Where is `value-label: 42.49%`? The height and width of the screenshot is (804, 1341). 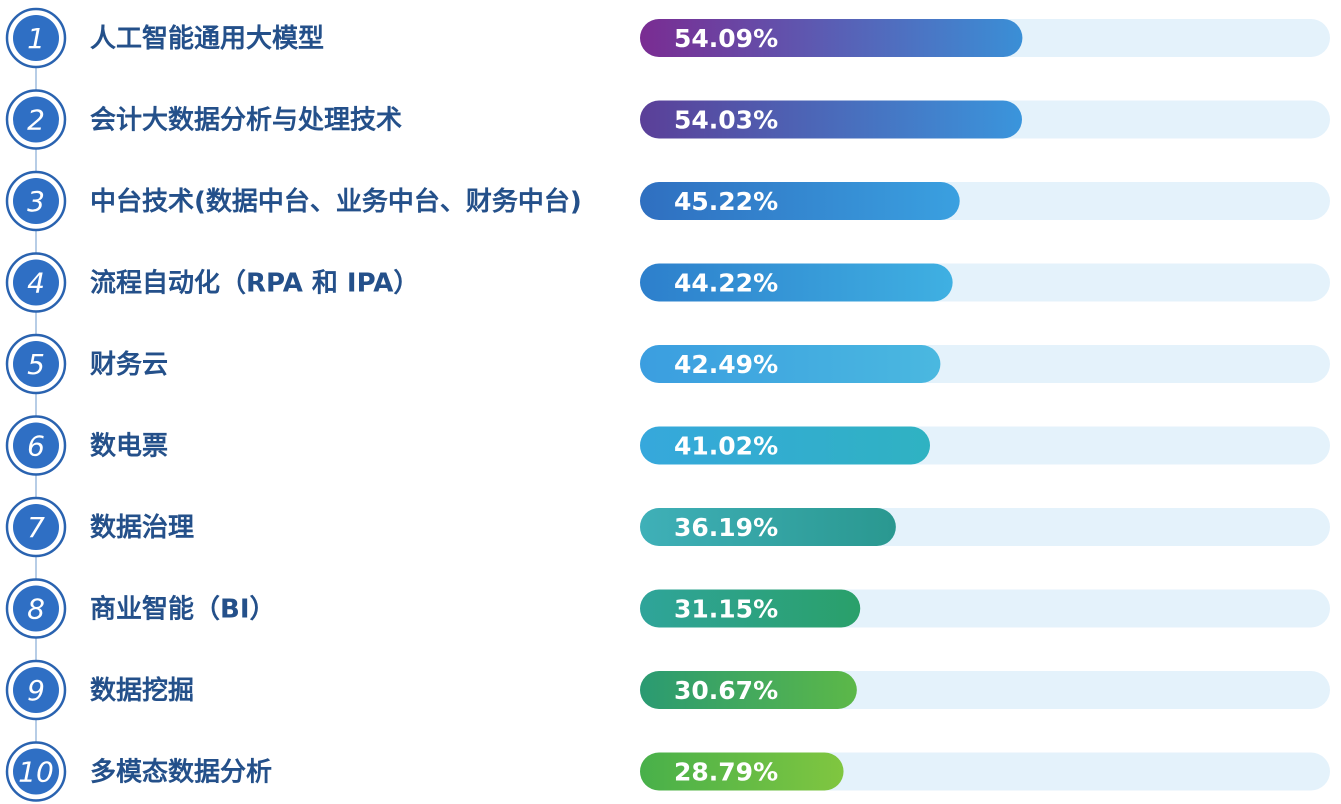 value-label: 42.49% is located at coordinates (726, 364).